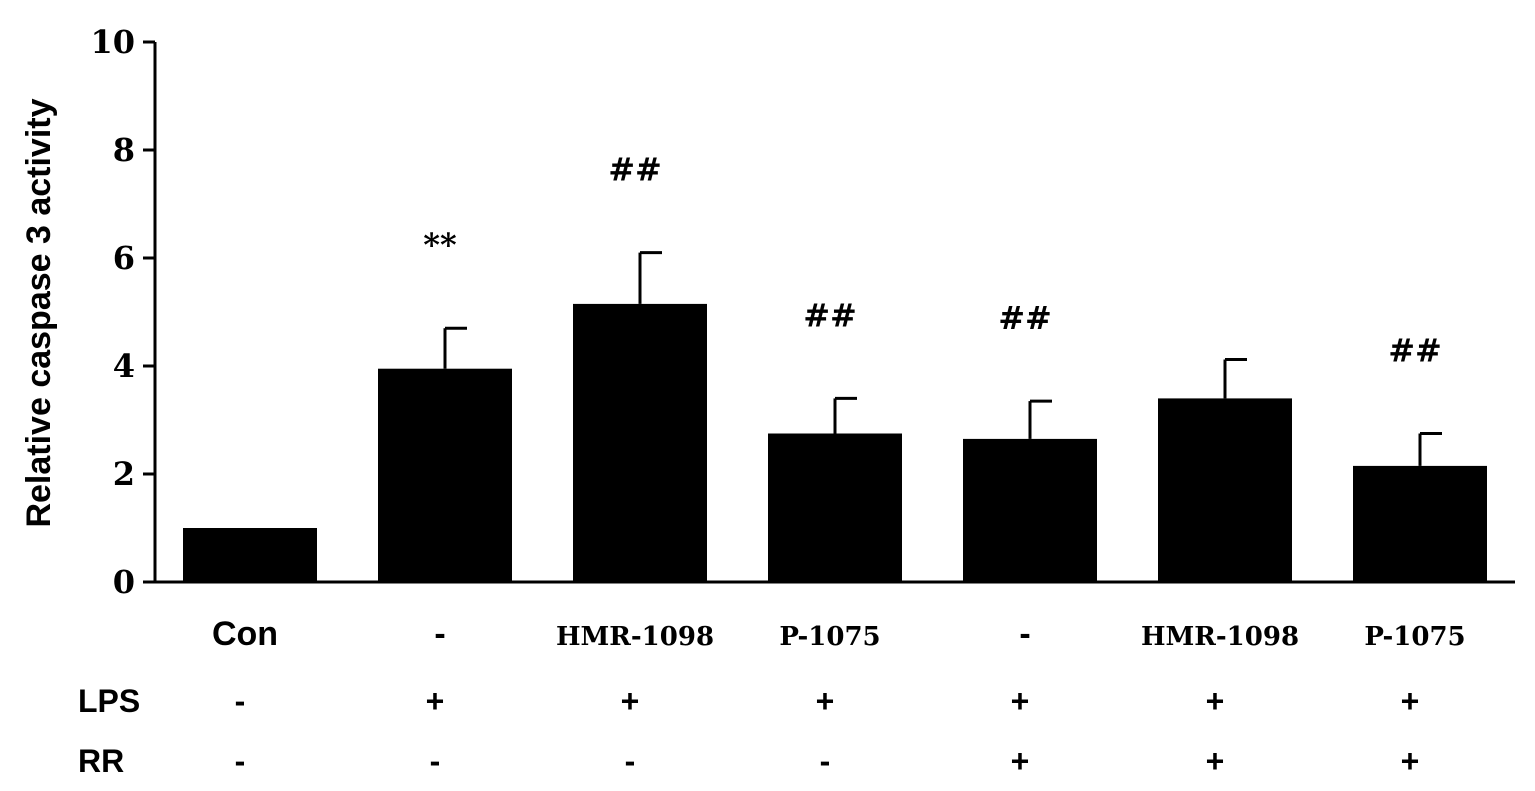  What do you see at coordinates (440, 245) in the screenshot?
I see `significance-label: **` at bounding box center [440, 245].